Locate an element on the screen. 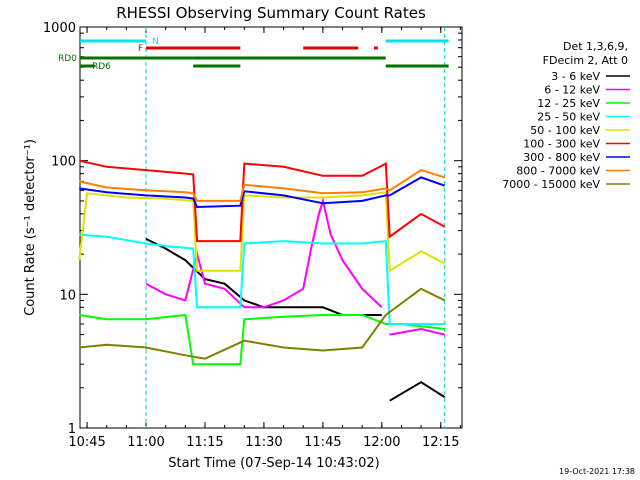 Image resolution: width=640 pixels, height=480 pixels. x-tick-label: 10:45 is located at coordinates (86, 442).